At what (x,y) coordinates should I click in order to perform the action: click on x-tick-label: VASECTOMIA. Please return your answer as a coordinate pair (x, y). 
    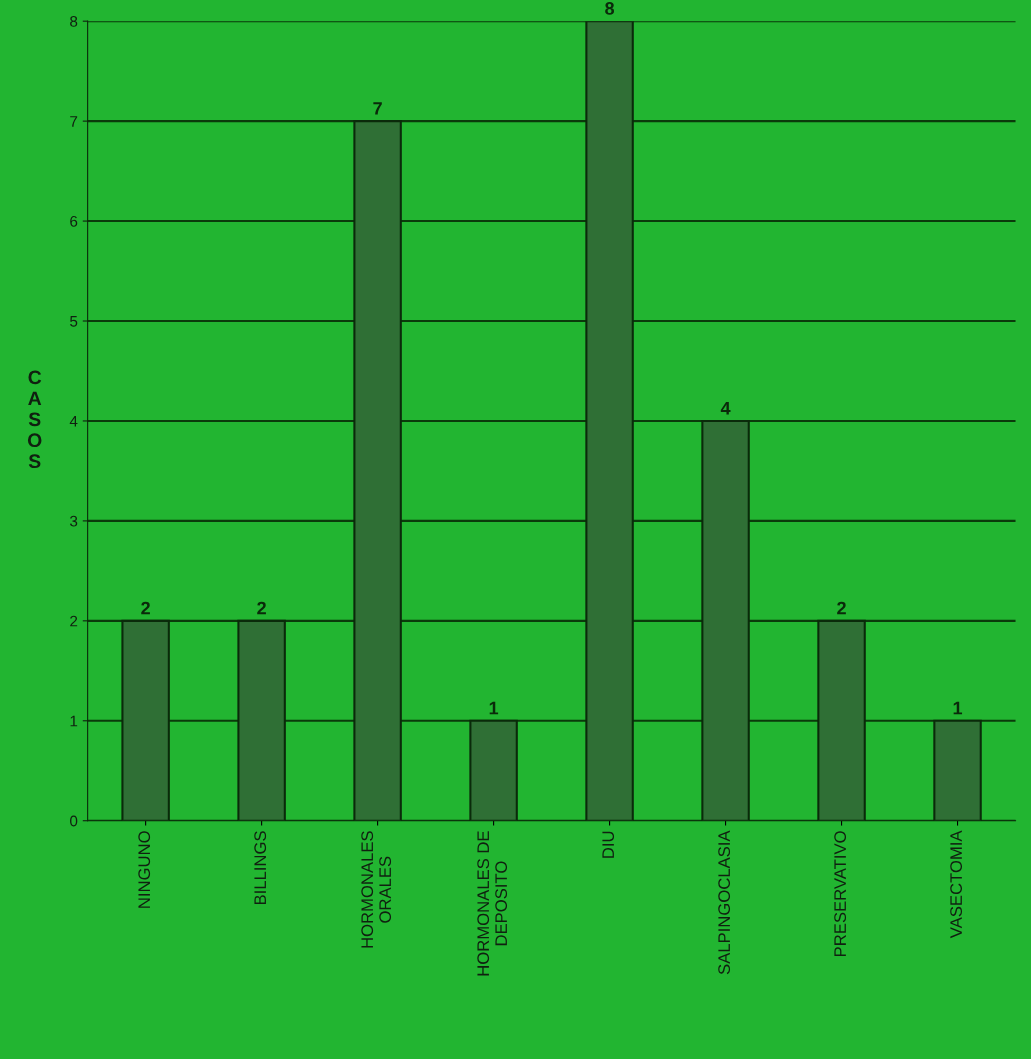
    Looking at the image, I should click on (956, 884).